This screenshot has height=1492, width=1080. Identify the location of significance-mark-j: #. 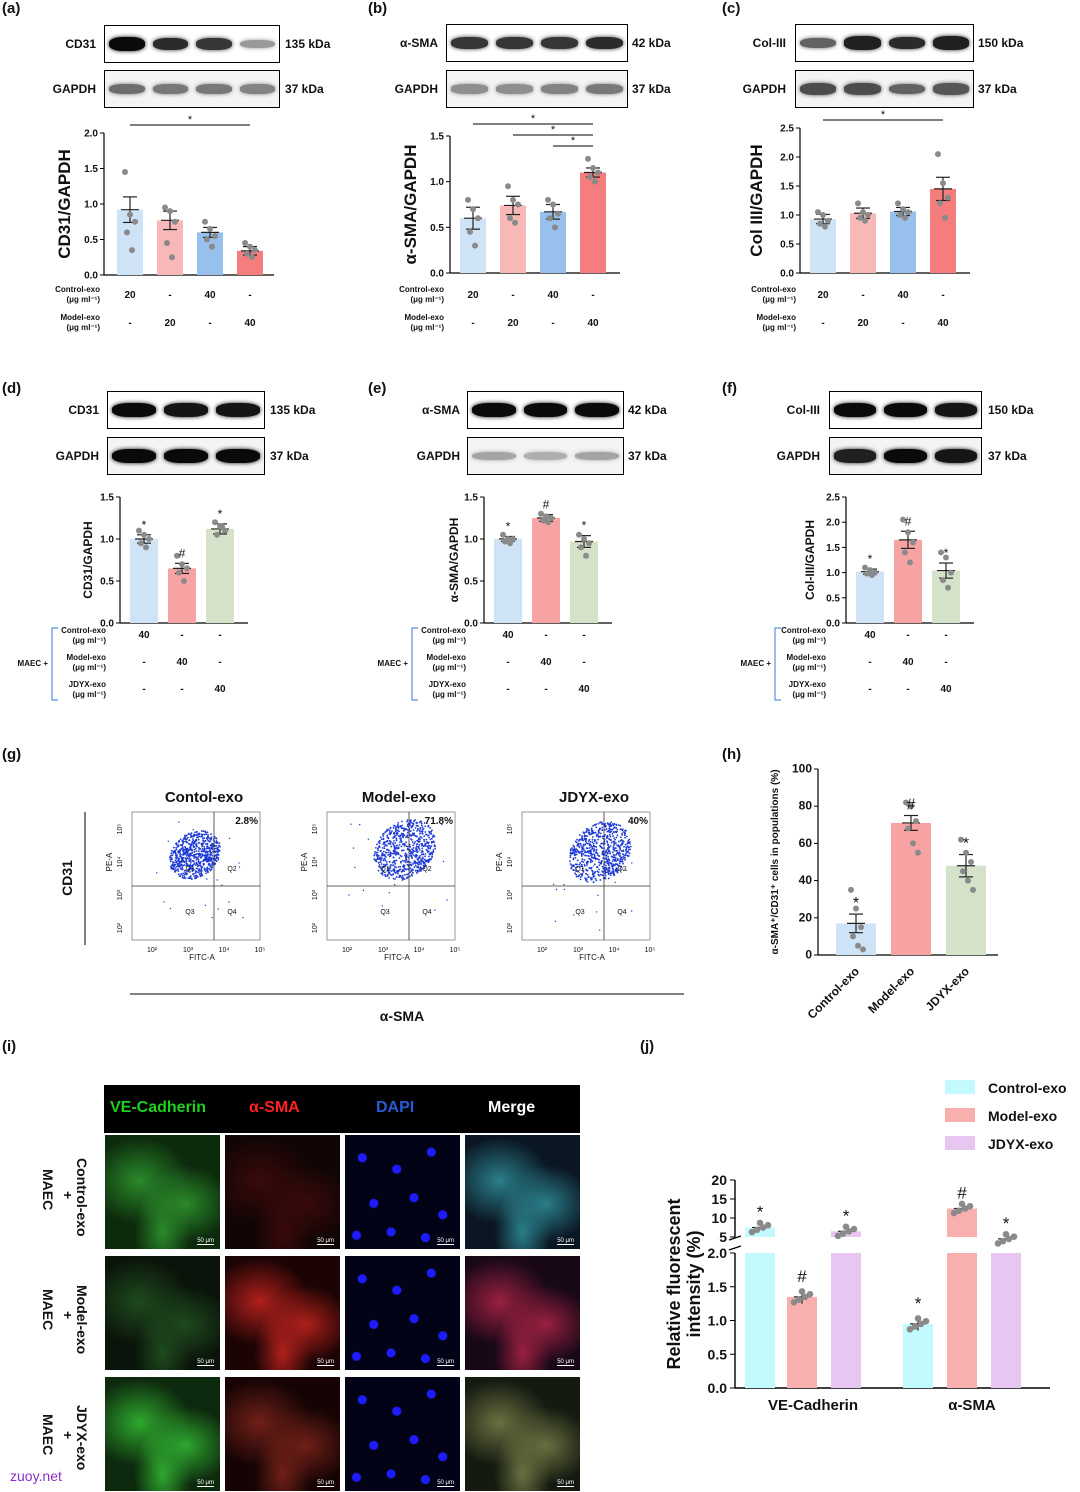
(962, 1193).